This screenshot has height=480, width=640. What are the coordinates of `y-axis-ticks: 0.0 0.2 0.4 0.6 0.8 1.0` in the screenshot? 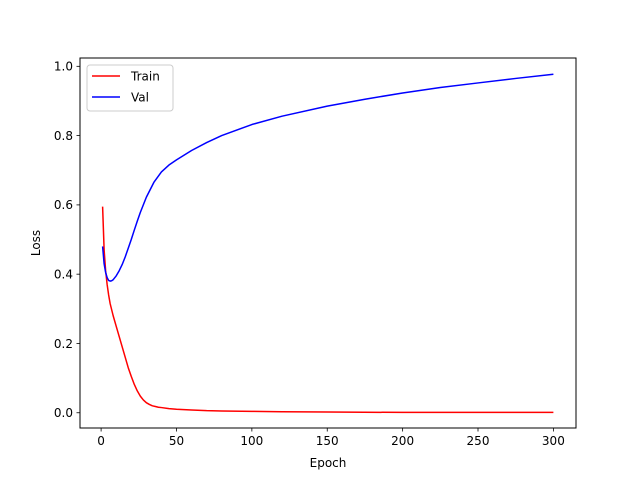 It's located at (67, 240).